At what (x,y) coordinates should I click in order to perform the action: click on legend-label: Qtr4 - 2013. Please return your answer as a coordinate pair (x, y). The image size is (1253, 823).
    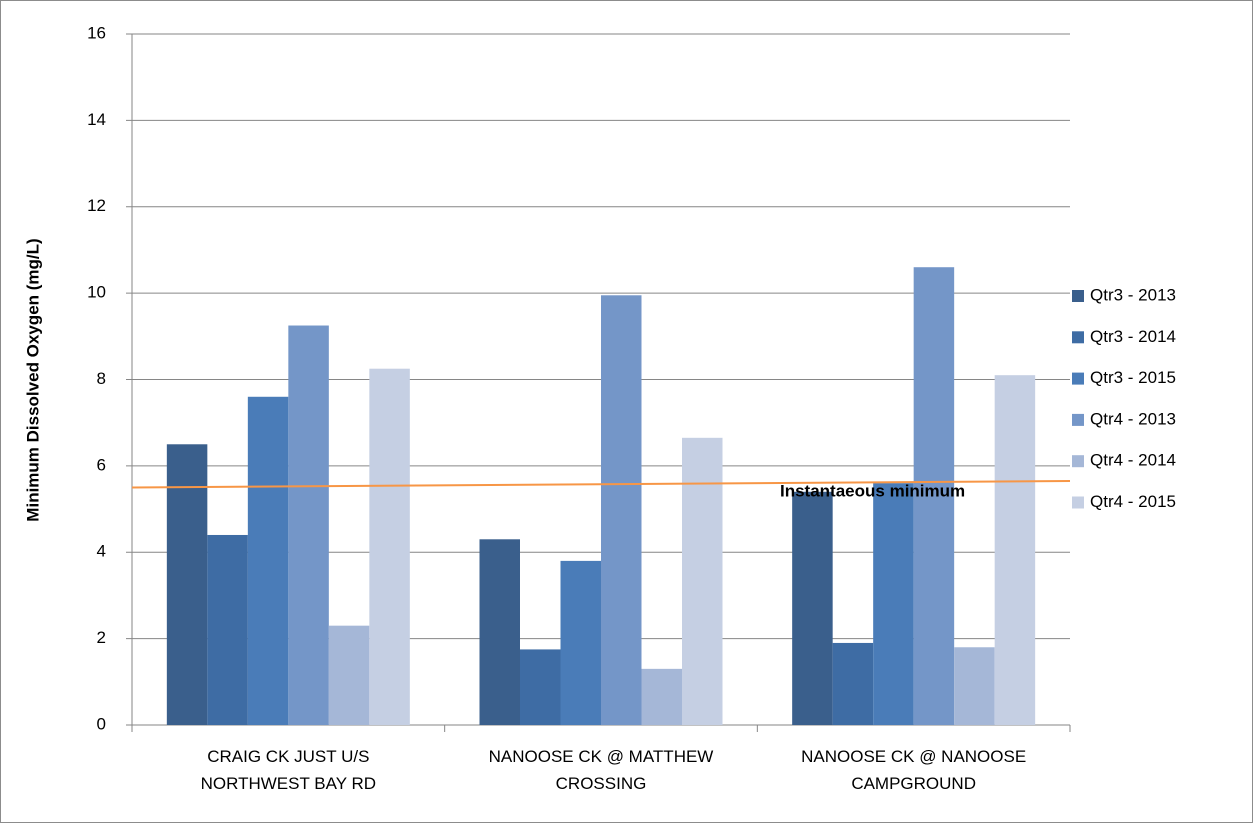
    Looking at the image, I should click on (1133, 418).